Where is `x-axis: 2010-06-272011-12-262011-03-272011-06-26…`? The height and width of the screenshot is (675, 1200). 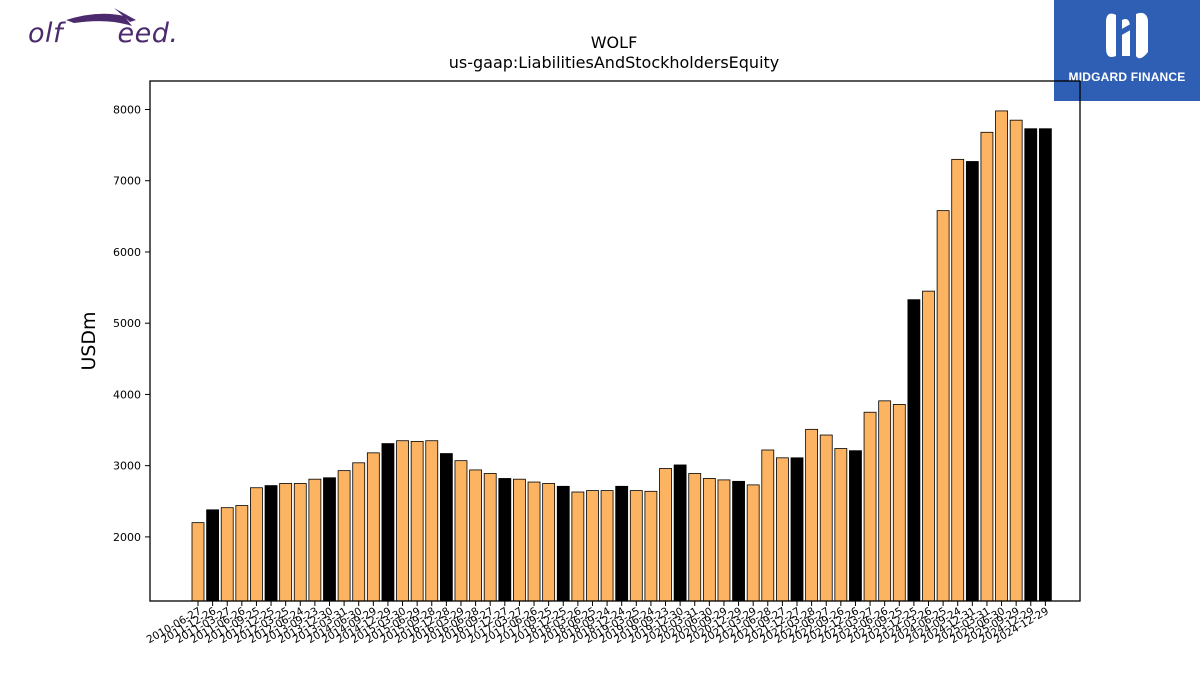
x-axis: 2010-06-272011-12-262011-03-272011-06-26… is located at coordinates (598, 623).